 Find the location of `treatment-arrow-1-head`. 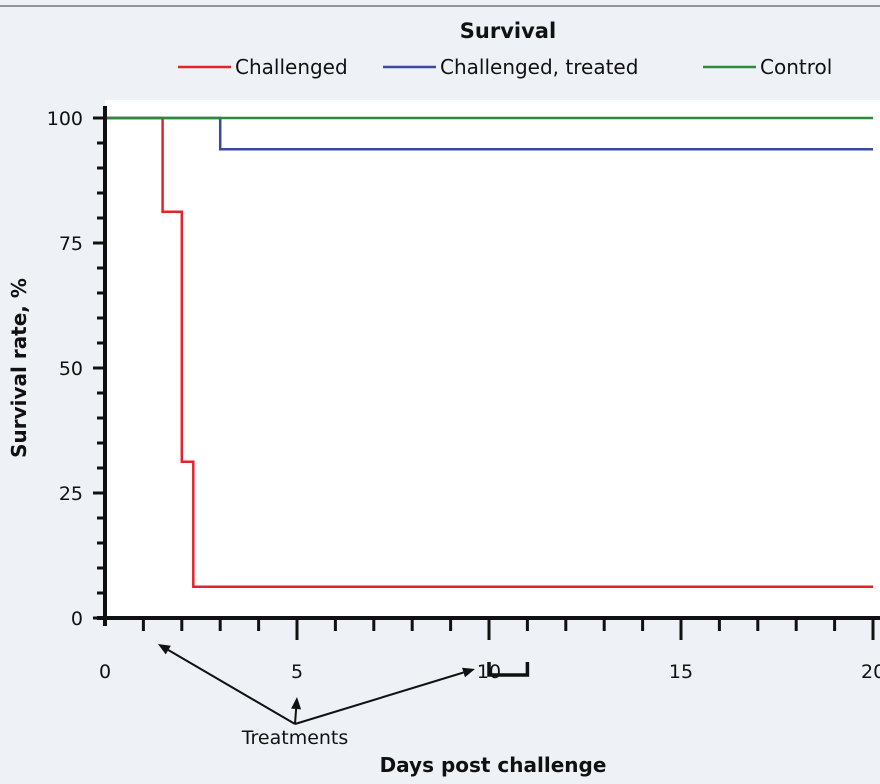

treatment-arrow-1-head is located at coordinates (164, 649).